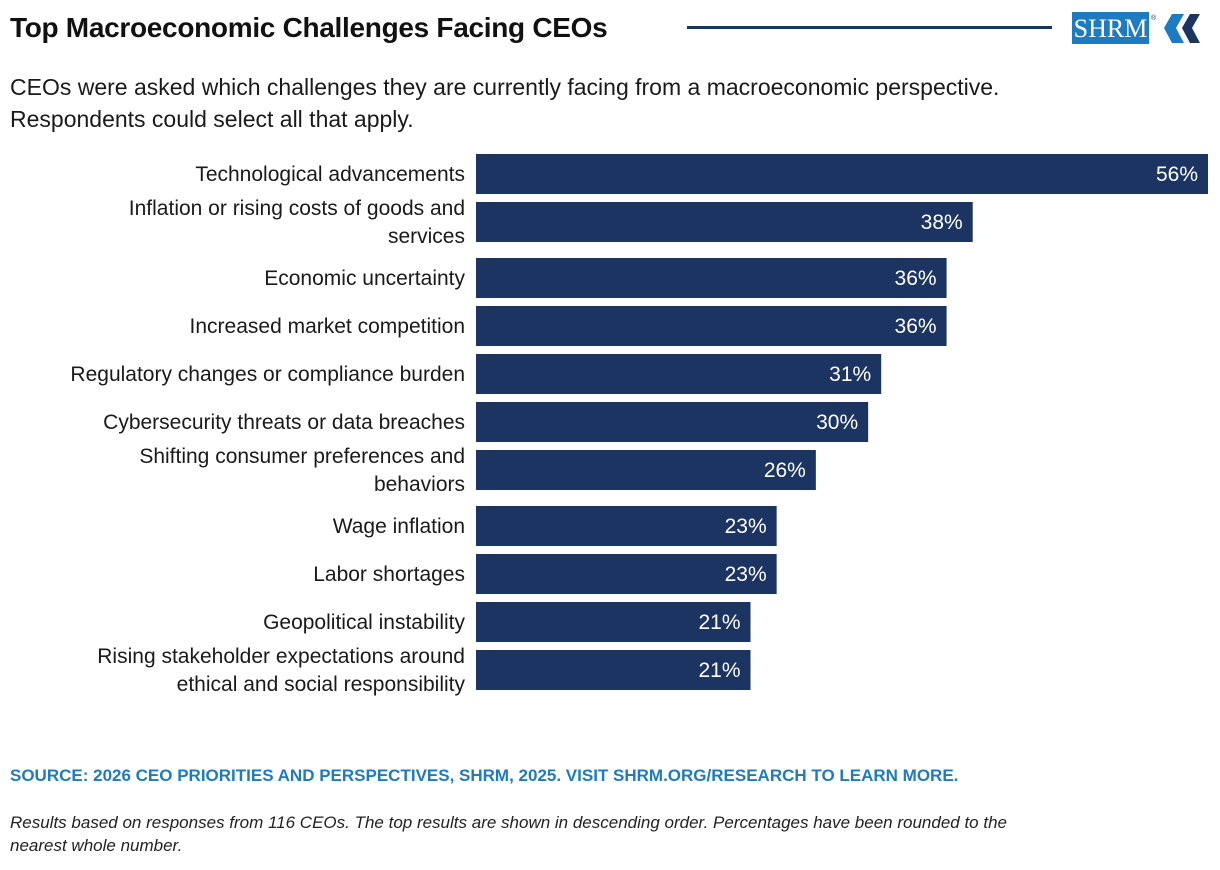 This screenshot has width=1220, height=870. I want to click on logo-text: SHRM, so click(1111, 28).